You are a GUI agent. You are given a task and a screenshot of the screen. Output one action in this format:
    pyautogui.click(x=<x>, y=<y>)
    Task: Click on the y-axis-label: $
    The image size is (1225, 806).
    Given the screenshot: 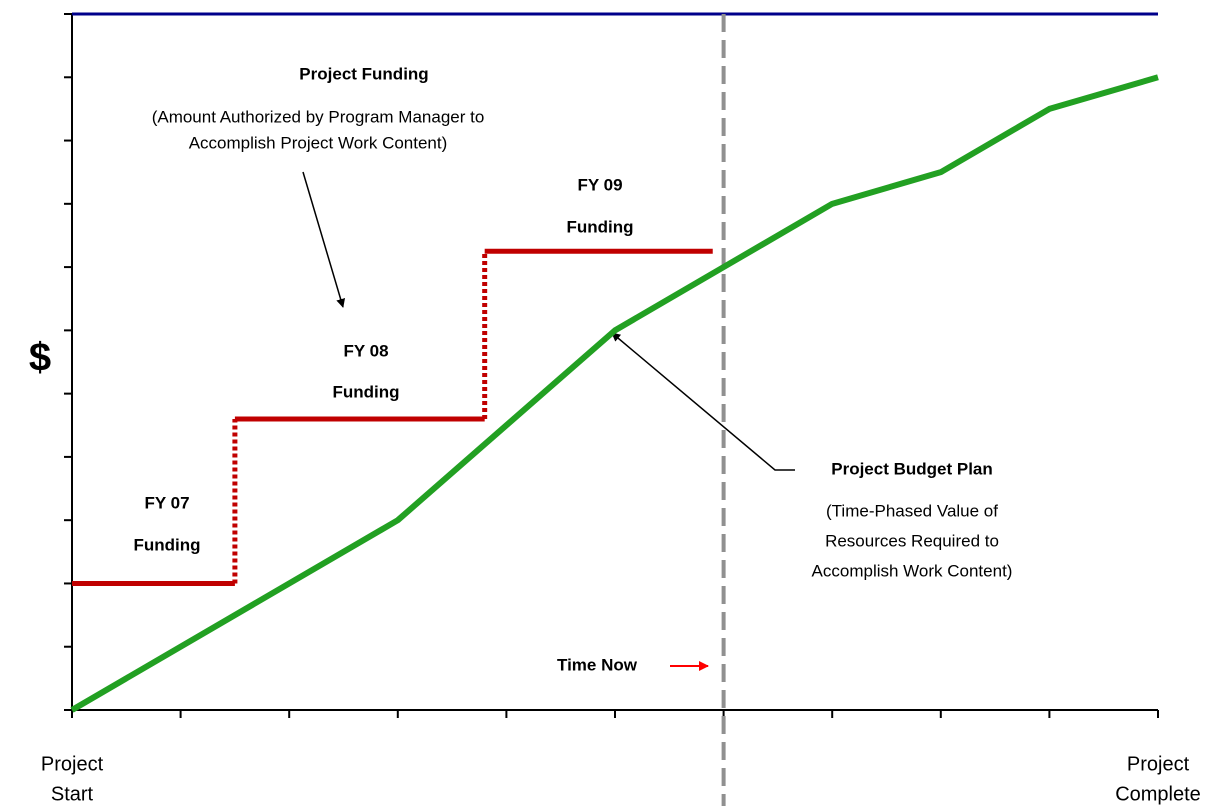 What is the action you would take?
    pyautogui.click(x=40, y=358)
    